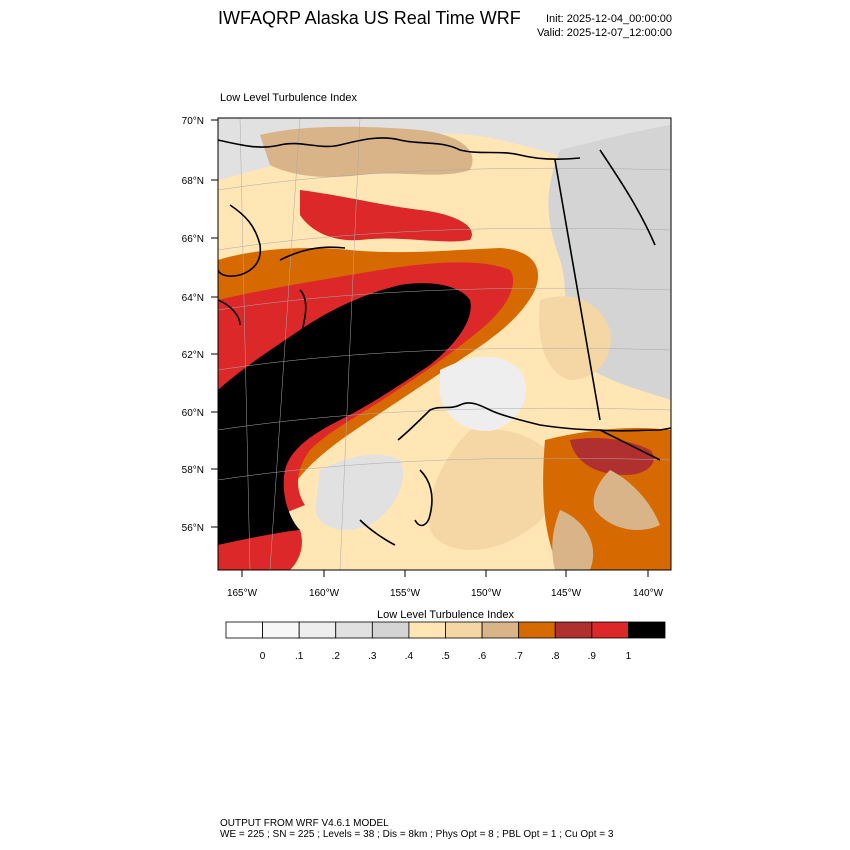 The height and width of the screenshot is (850, 850). What do you see at coordinates (445, 615) in the screenshot?
I see `colorbar-title: Low Level Turbulence Index` at bounding box center [445, 615].